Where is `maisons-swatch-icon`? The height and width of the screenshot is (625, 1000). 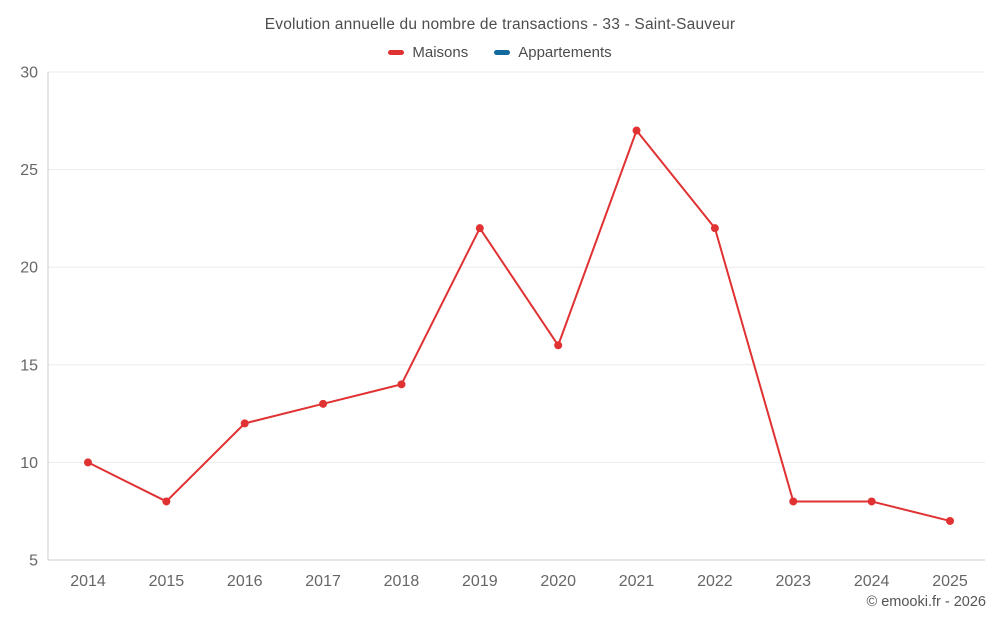
maisons-swatch-icon is located at coordinates (396, 52).